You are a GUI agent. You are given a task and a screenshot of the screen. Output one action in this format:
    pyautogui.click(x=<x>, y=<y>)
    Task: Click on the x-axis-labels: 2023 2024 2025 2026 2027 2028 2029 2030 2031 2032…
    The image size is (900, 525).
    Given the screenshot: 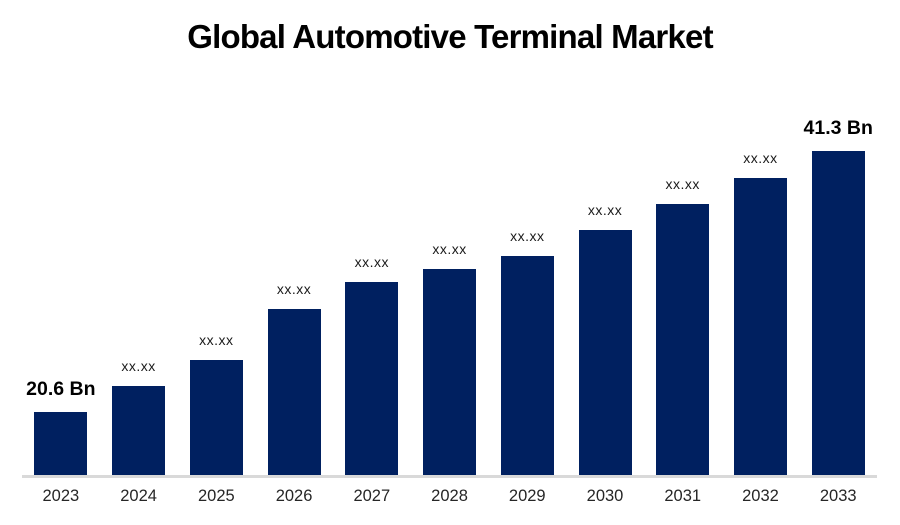 What is the action you would take?
    pyautogui.click(x=449, y=496)
    